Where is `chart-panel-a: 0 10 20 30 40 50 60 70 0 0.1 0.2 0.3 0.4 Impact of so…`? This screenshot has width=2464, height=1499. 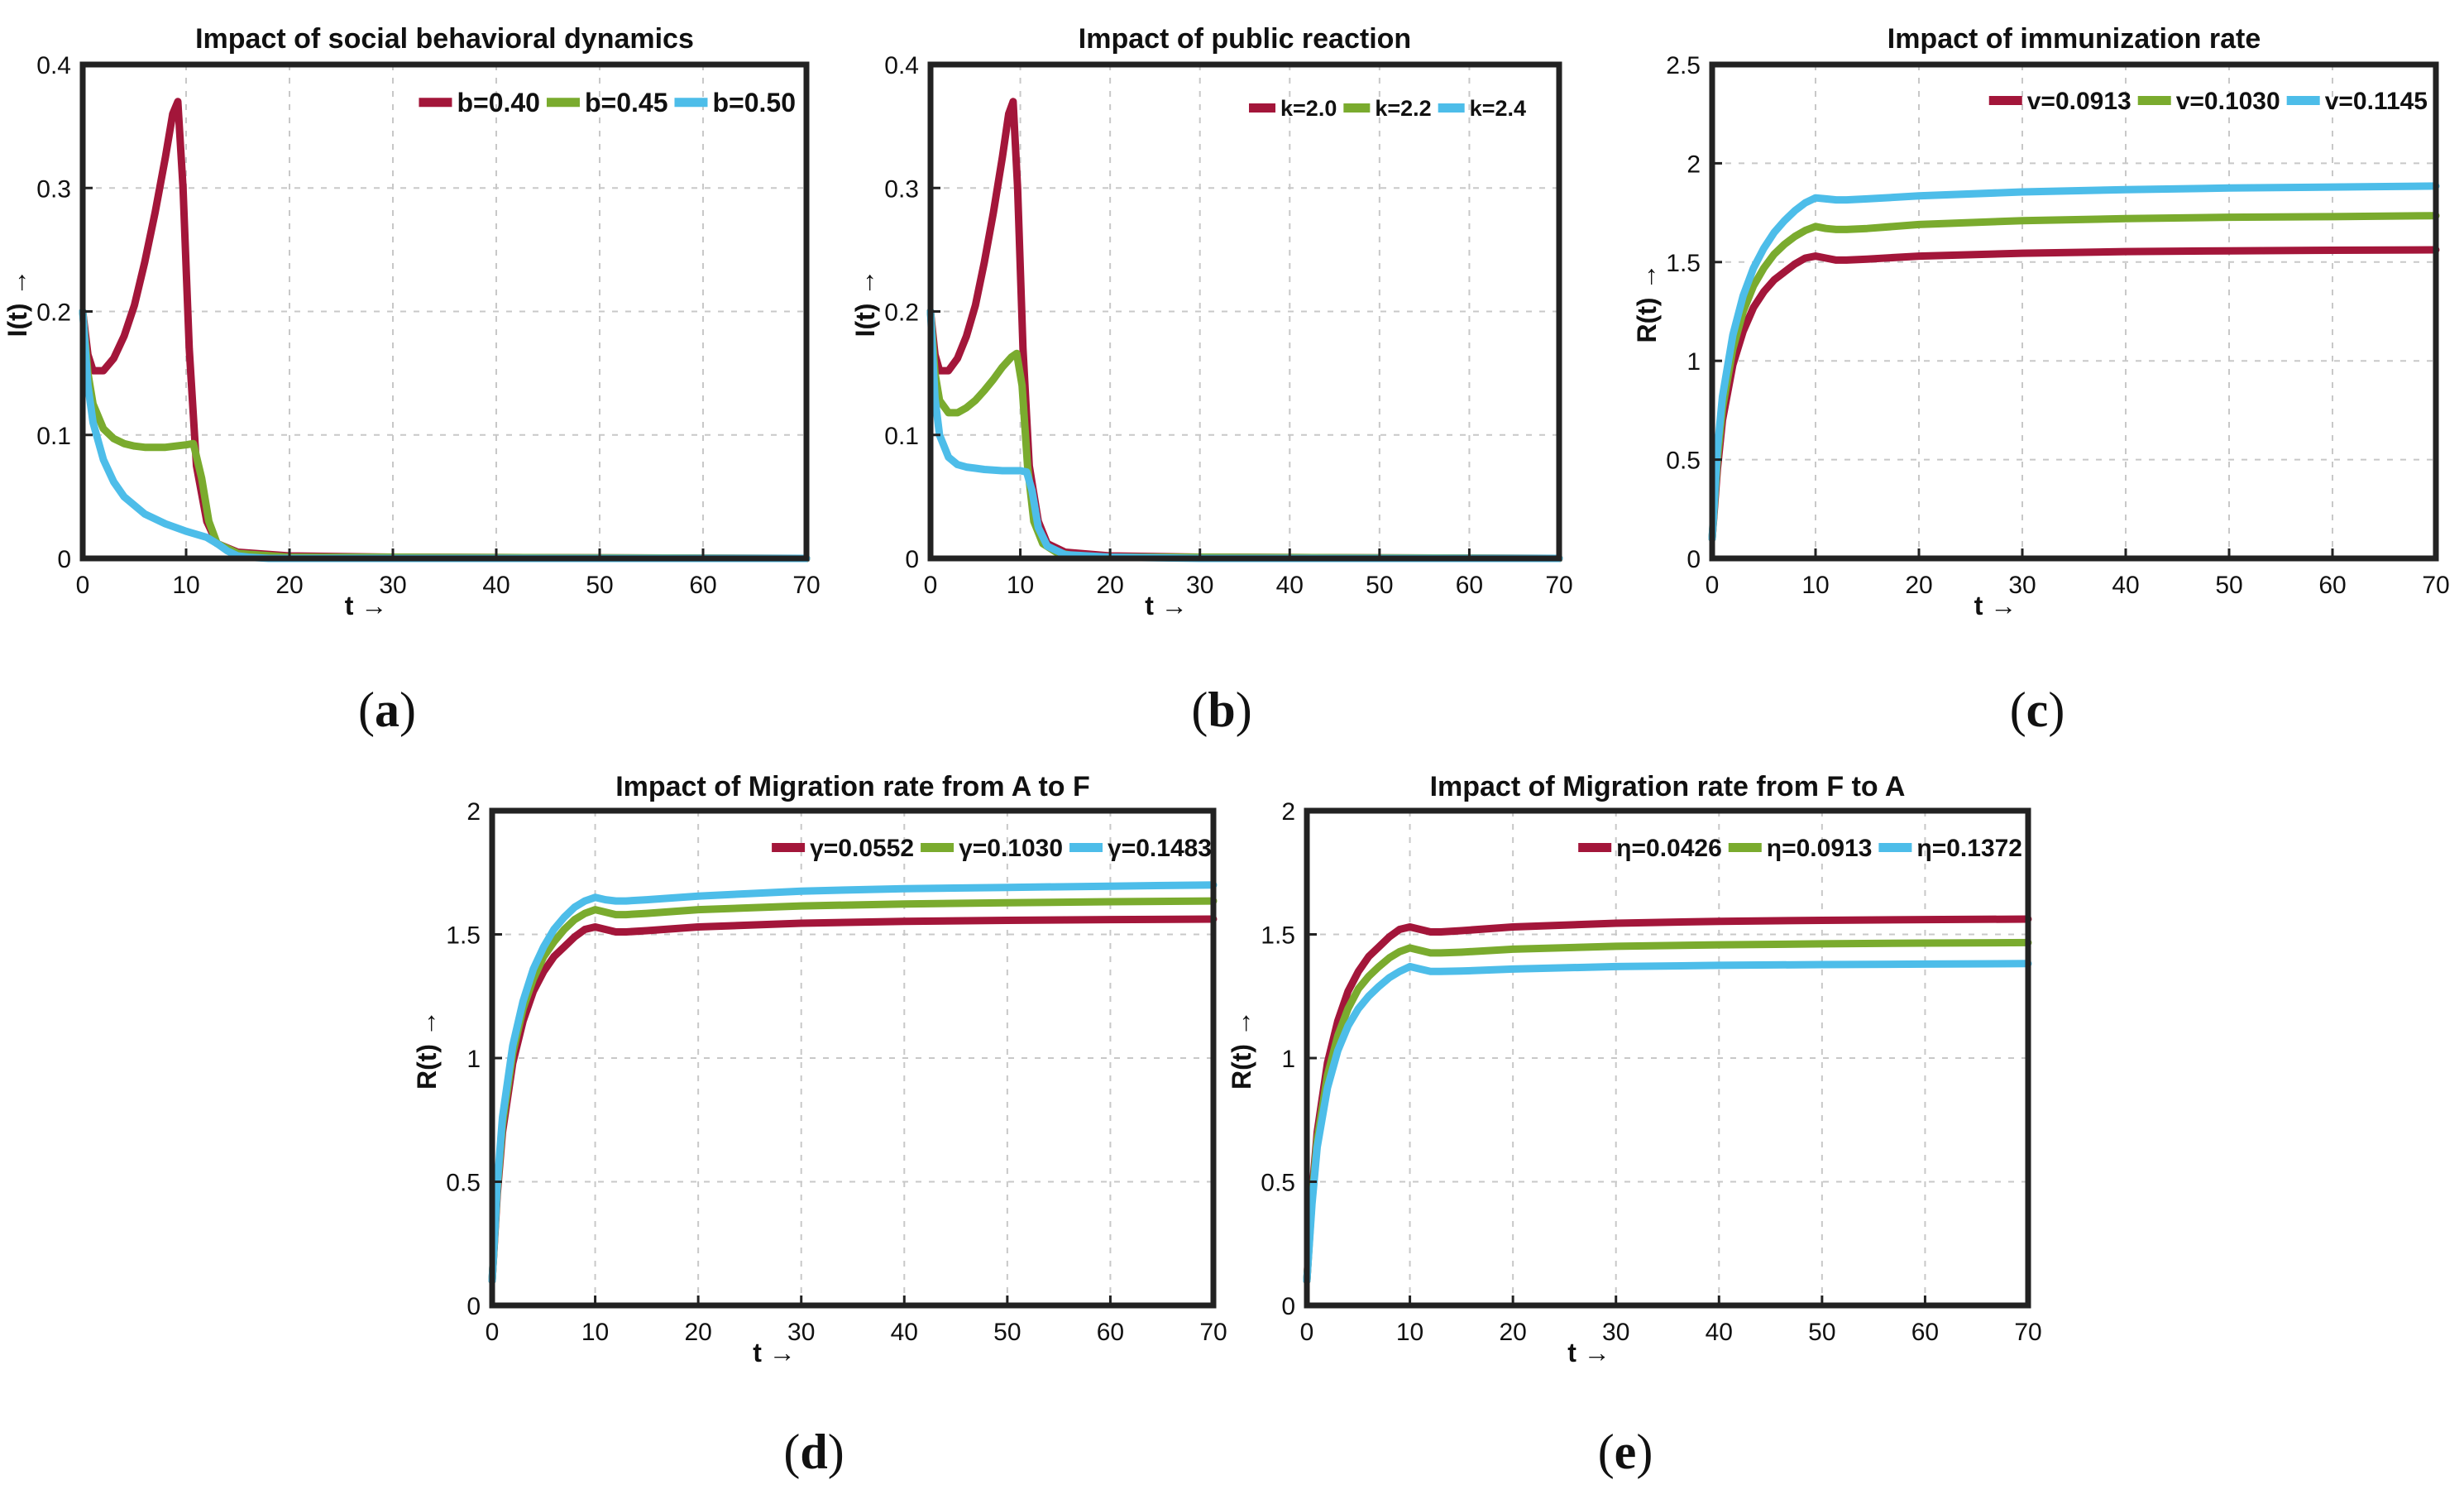 chart-panel-a: 0 10 20 30 40 50 60 70 0 0.1 0.2 0.3 0.4 Impact of so… is located at coordinates (411, 321).